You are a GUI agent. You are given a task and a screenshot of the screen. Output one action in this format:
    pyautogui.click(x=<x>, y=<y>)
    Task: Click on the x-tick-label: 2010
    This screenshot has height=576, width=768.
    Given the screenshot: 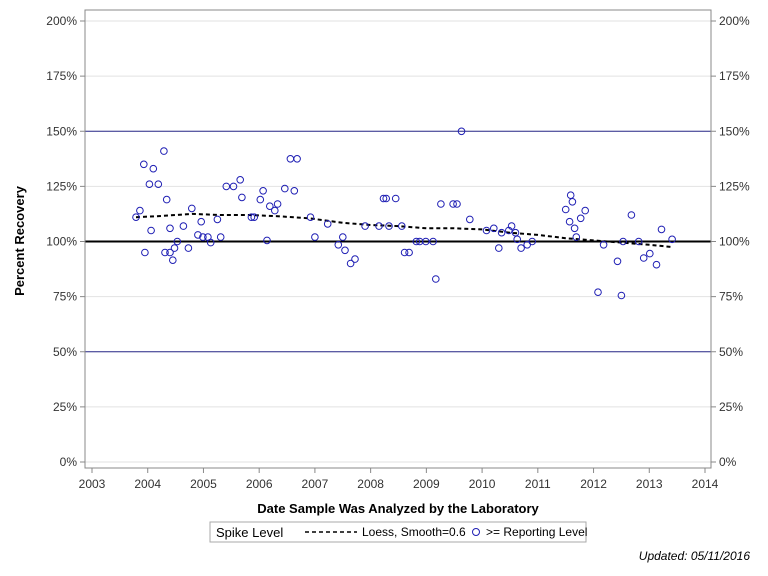 What is the action you would take?
    pyautogui.click(x=482, y=484)
    